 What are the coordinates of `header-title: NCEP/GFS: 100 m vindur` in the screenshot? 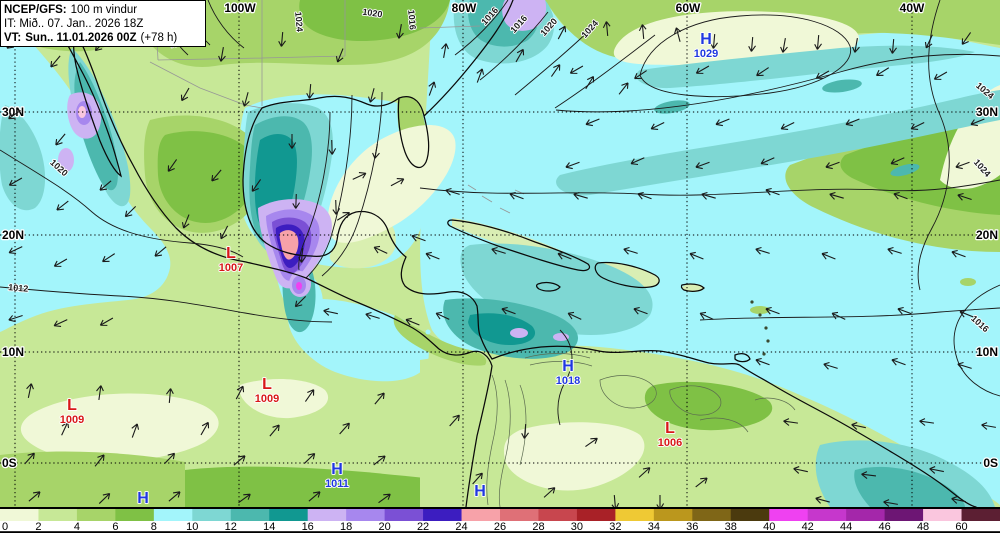 It's located at (70, 10).